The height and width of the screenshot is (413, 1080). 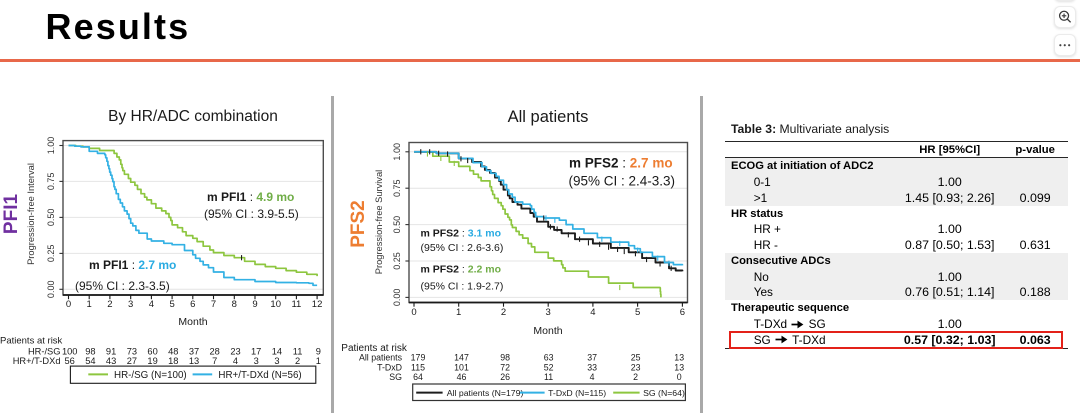 I want to click on svg-text: HR-/SG (N=100), so click(x=150, y=375).